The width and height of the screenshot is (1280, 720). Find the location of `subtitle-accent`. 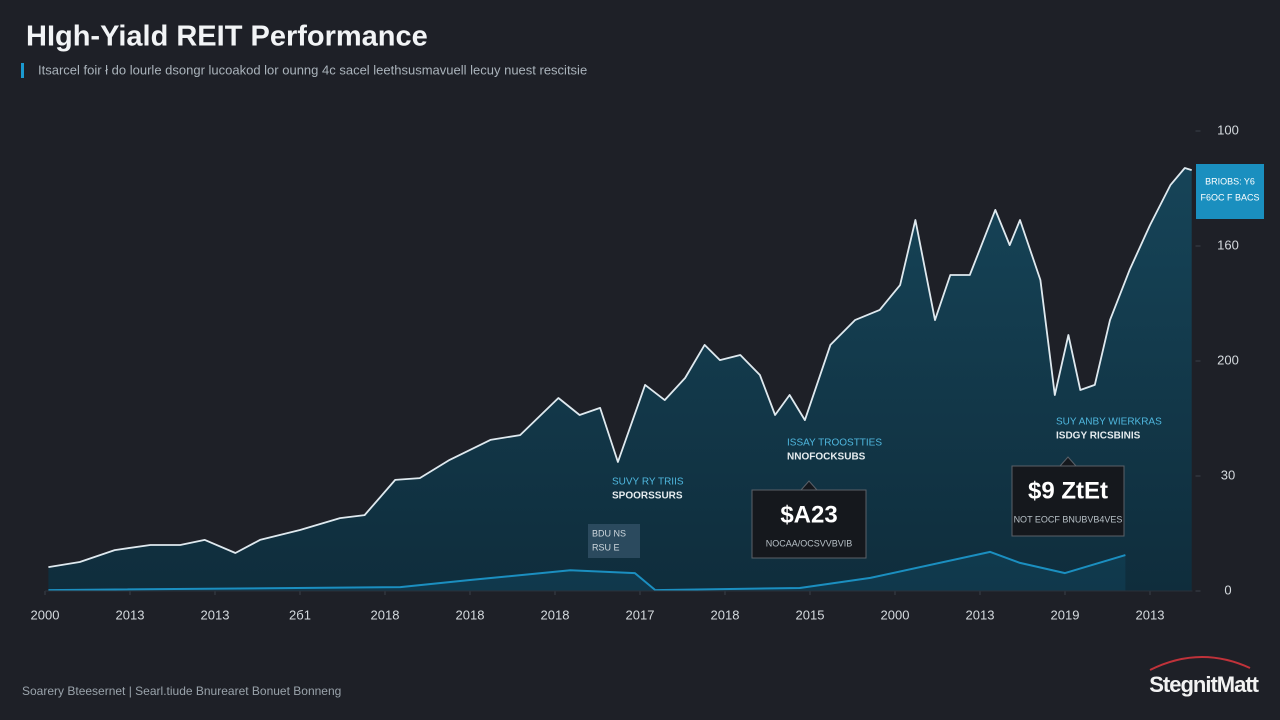

subtitle-accent is located at coordinates (22, 70).